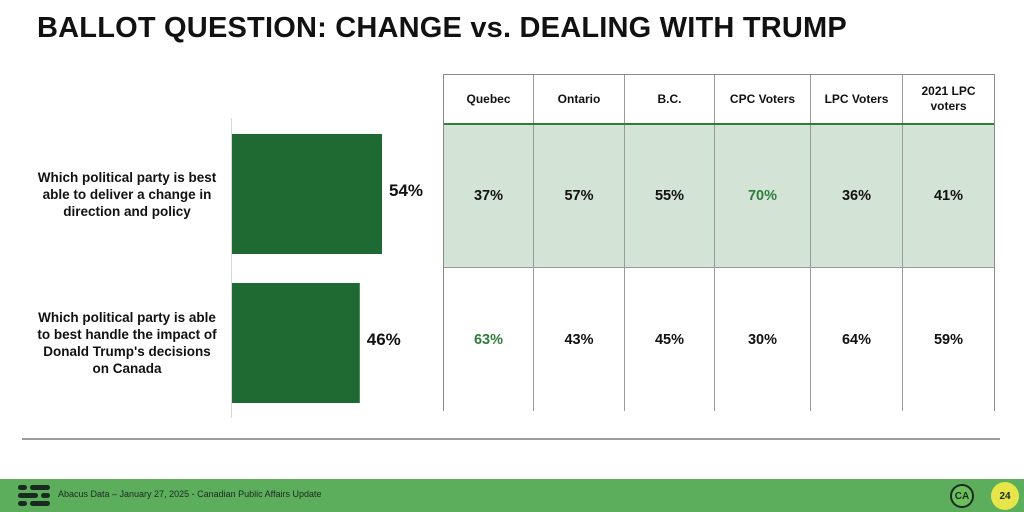 This screenshot has width=1024, height=512. Describe the element at coordinates (511, 439) in the screenshot. I see `footer-divider` at that location.